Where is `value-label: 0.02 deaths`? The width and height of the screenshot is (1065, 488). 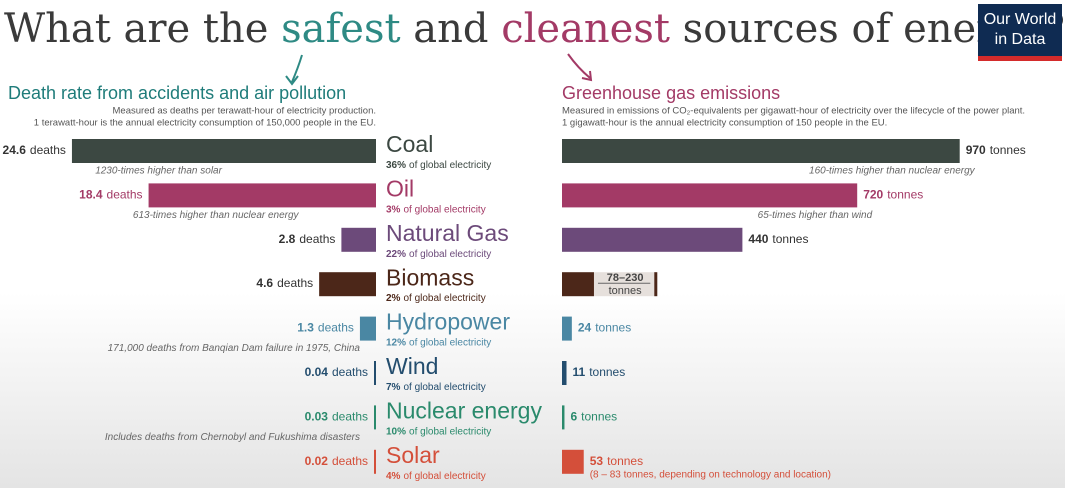 value-label: 0.02 deaths is located at coordinates (336, 461).